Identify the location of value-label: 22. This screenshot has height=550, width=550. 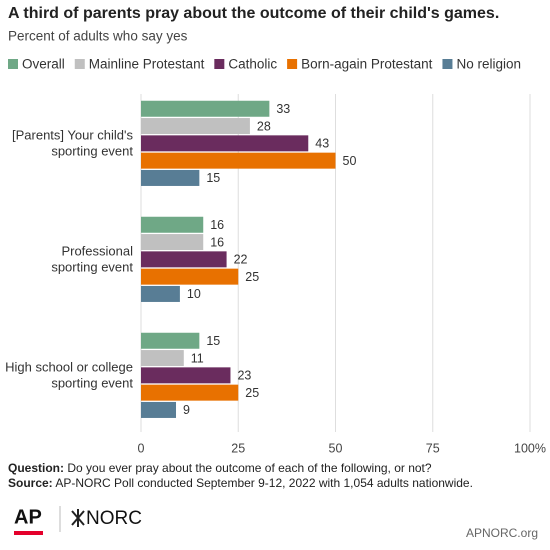
(241, 260).